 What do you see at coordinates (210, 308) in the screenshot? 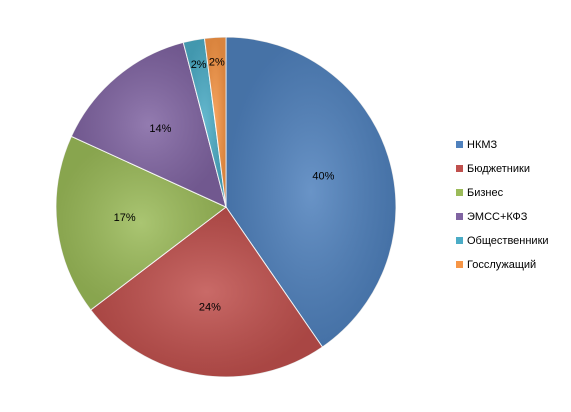
I see `data-label: 24%` at bounding box center [210, 308].